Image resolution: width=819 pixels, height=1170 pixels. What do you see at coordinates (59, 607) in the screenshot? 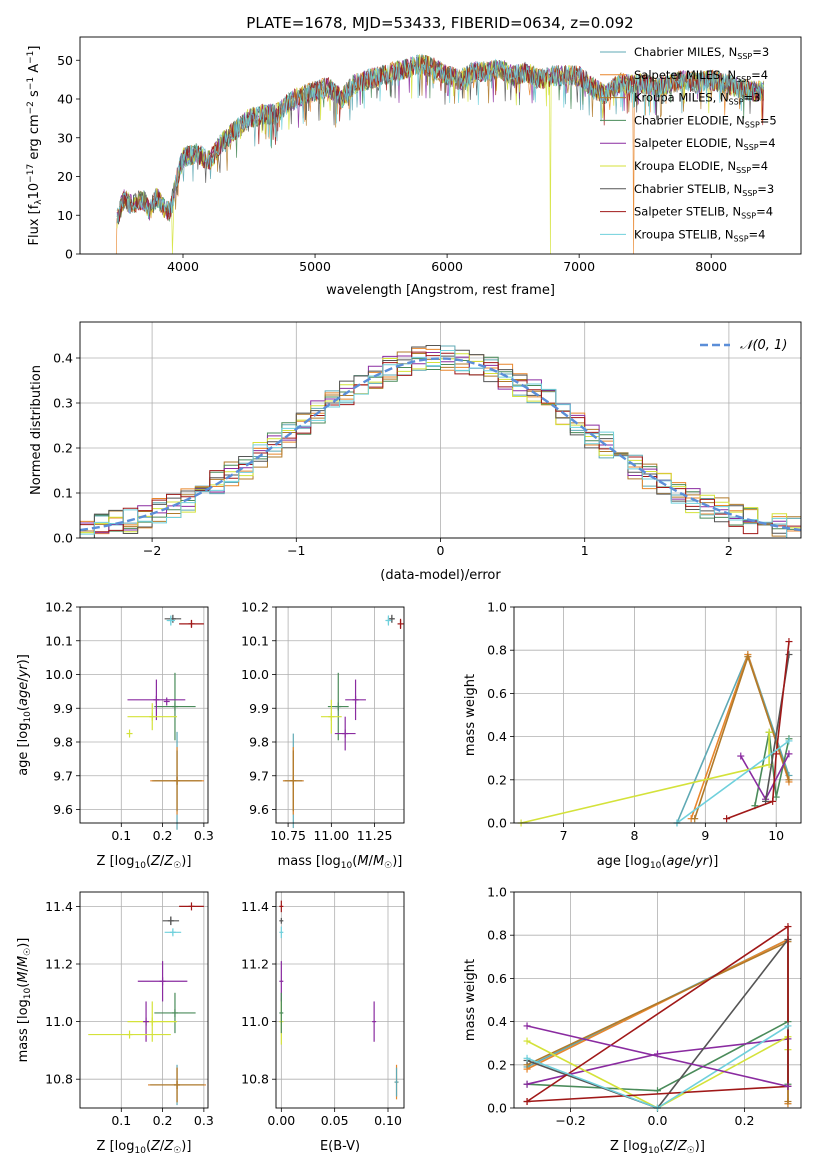
I see `y-tick-label: 10.2` at bounding box center [59, 607].